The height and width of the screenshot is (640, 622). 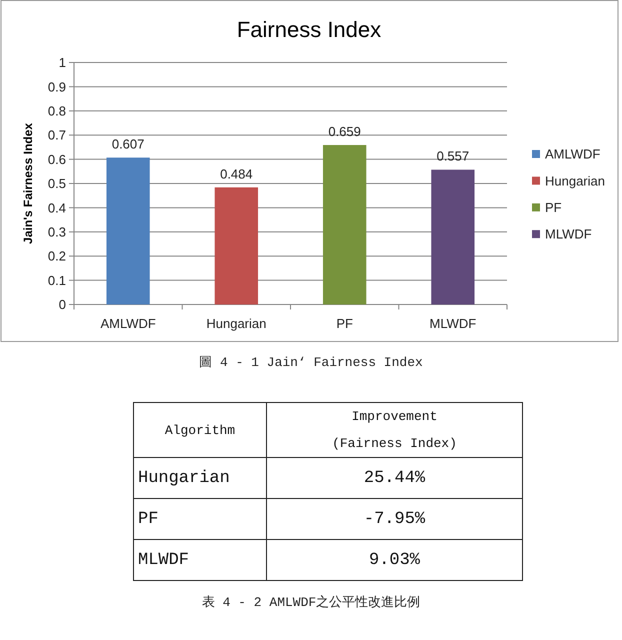 What do you see at coordinates (394, 560) in the screenshot?
I see `table-cell: 9.03%` at bounding box center [394, 560].